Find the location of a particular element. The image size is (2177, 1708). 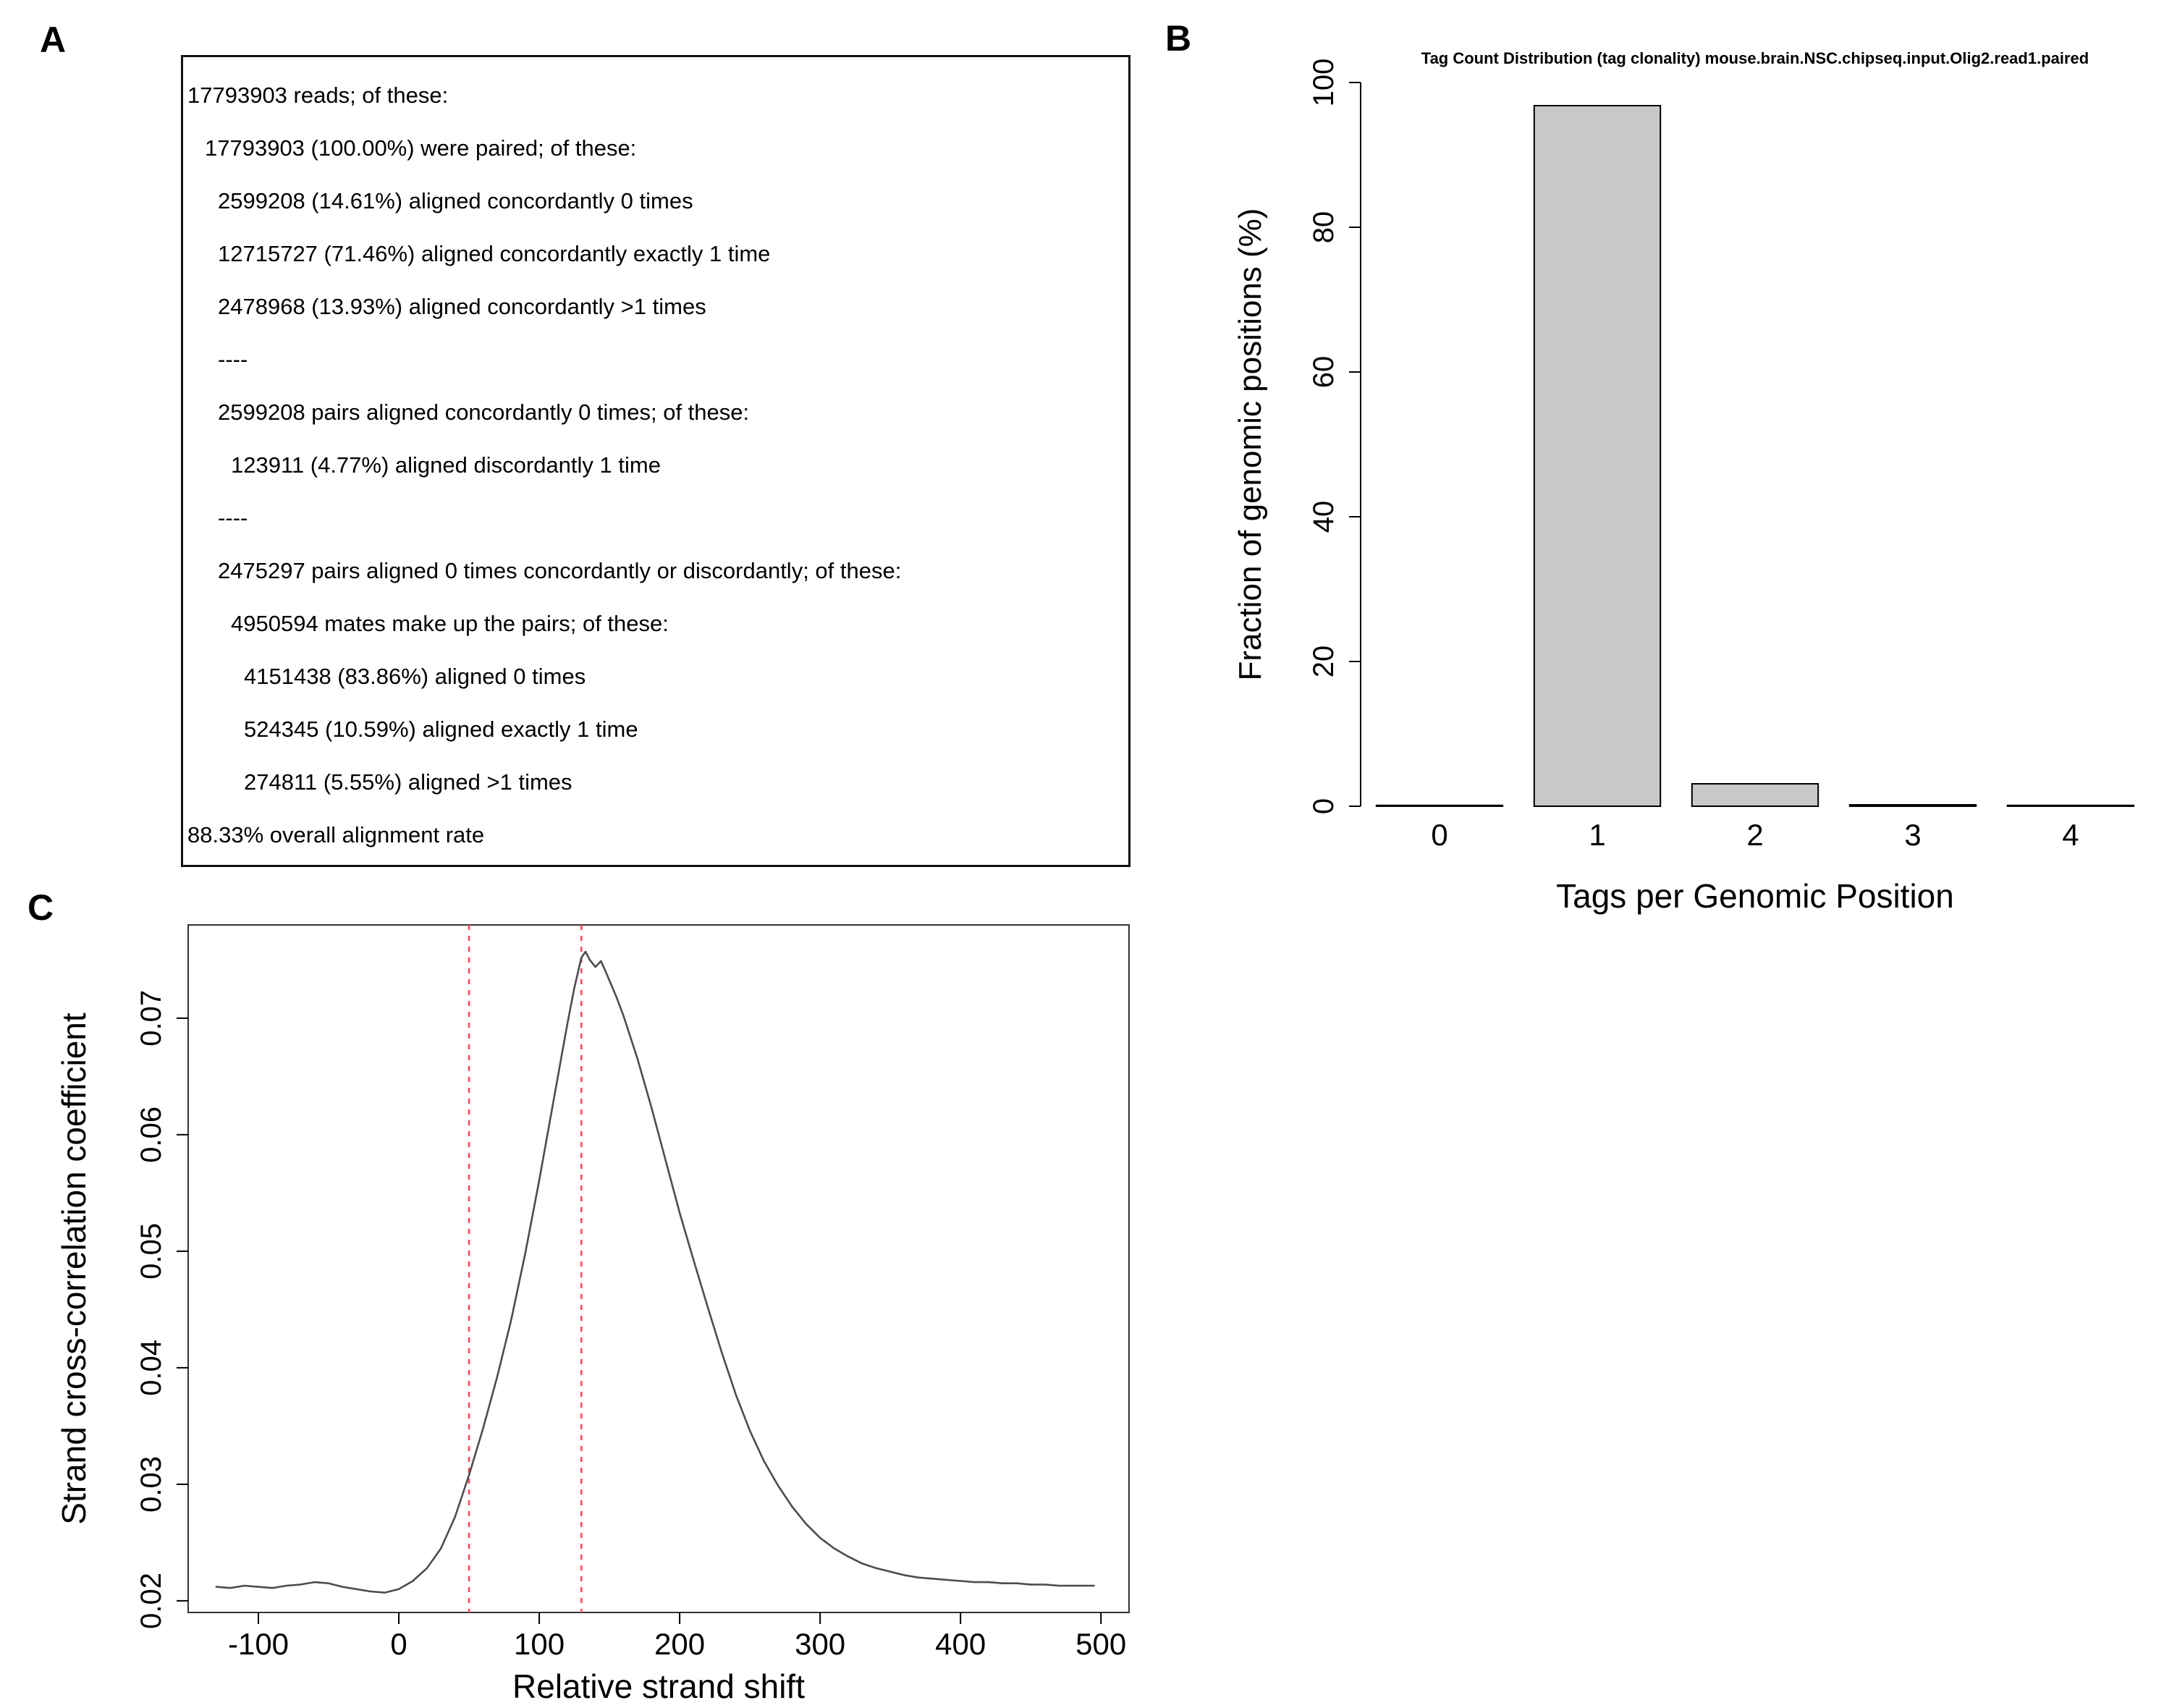

x-tick-label: 4 is located at coordinates (2071, 835).